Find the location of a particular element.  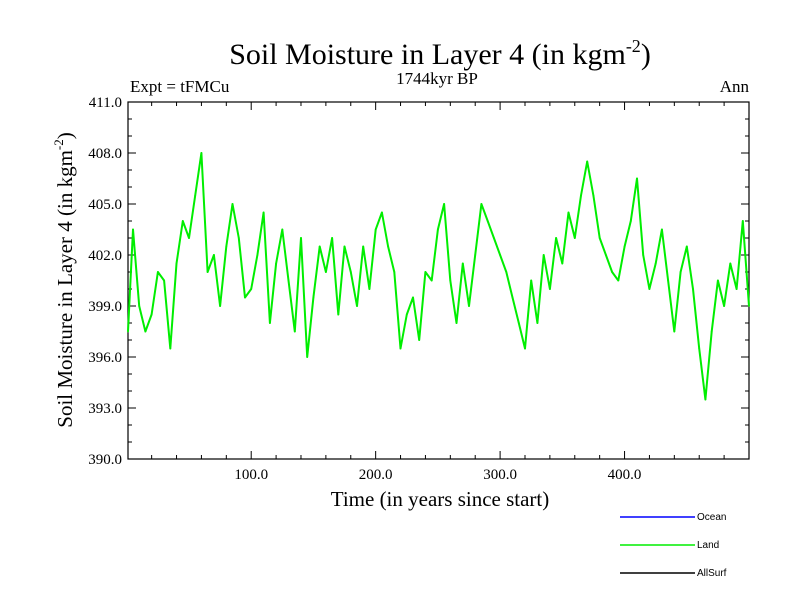

y-tick-label: 393.0 is located at coordinates (105, 409).